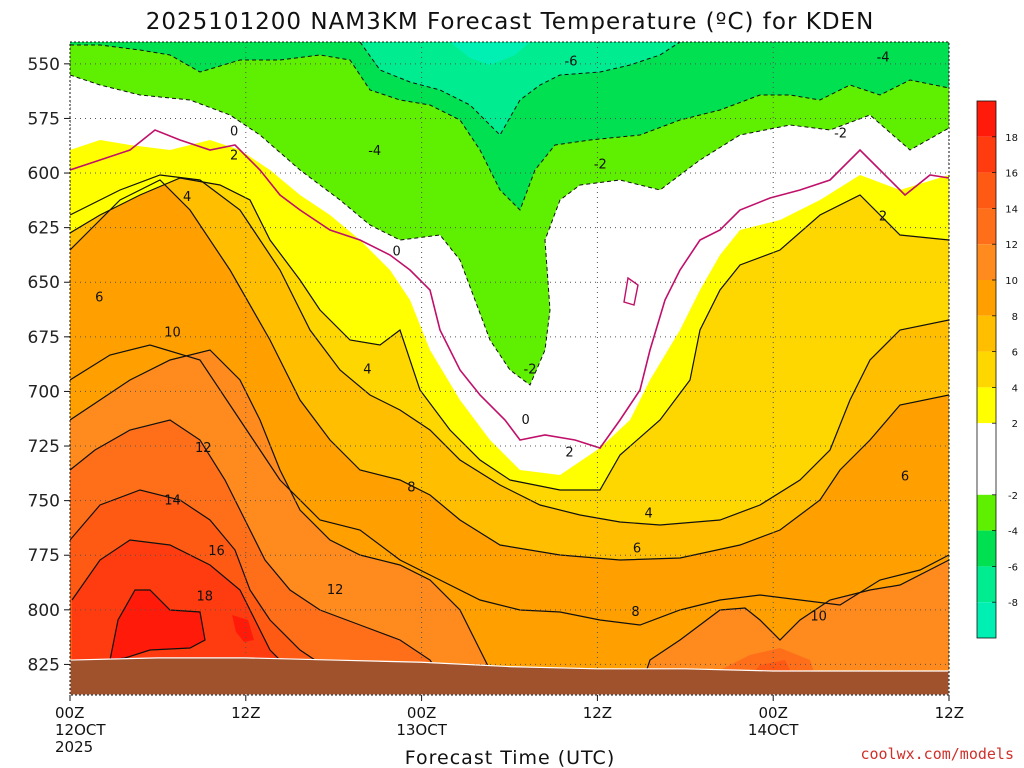  Describe the element at coordinates (569, 453) in the screenshot. I see `contour-label-16: 2` at that location.